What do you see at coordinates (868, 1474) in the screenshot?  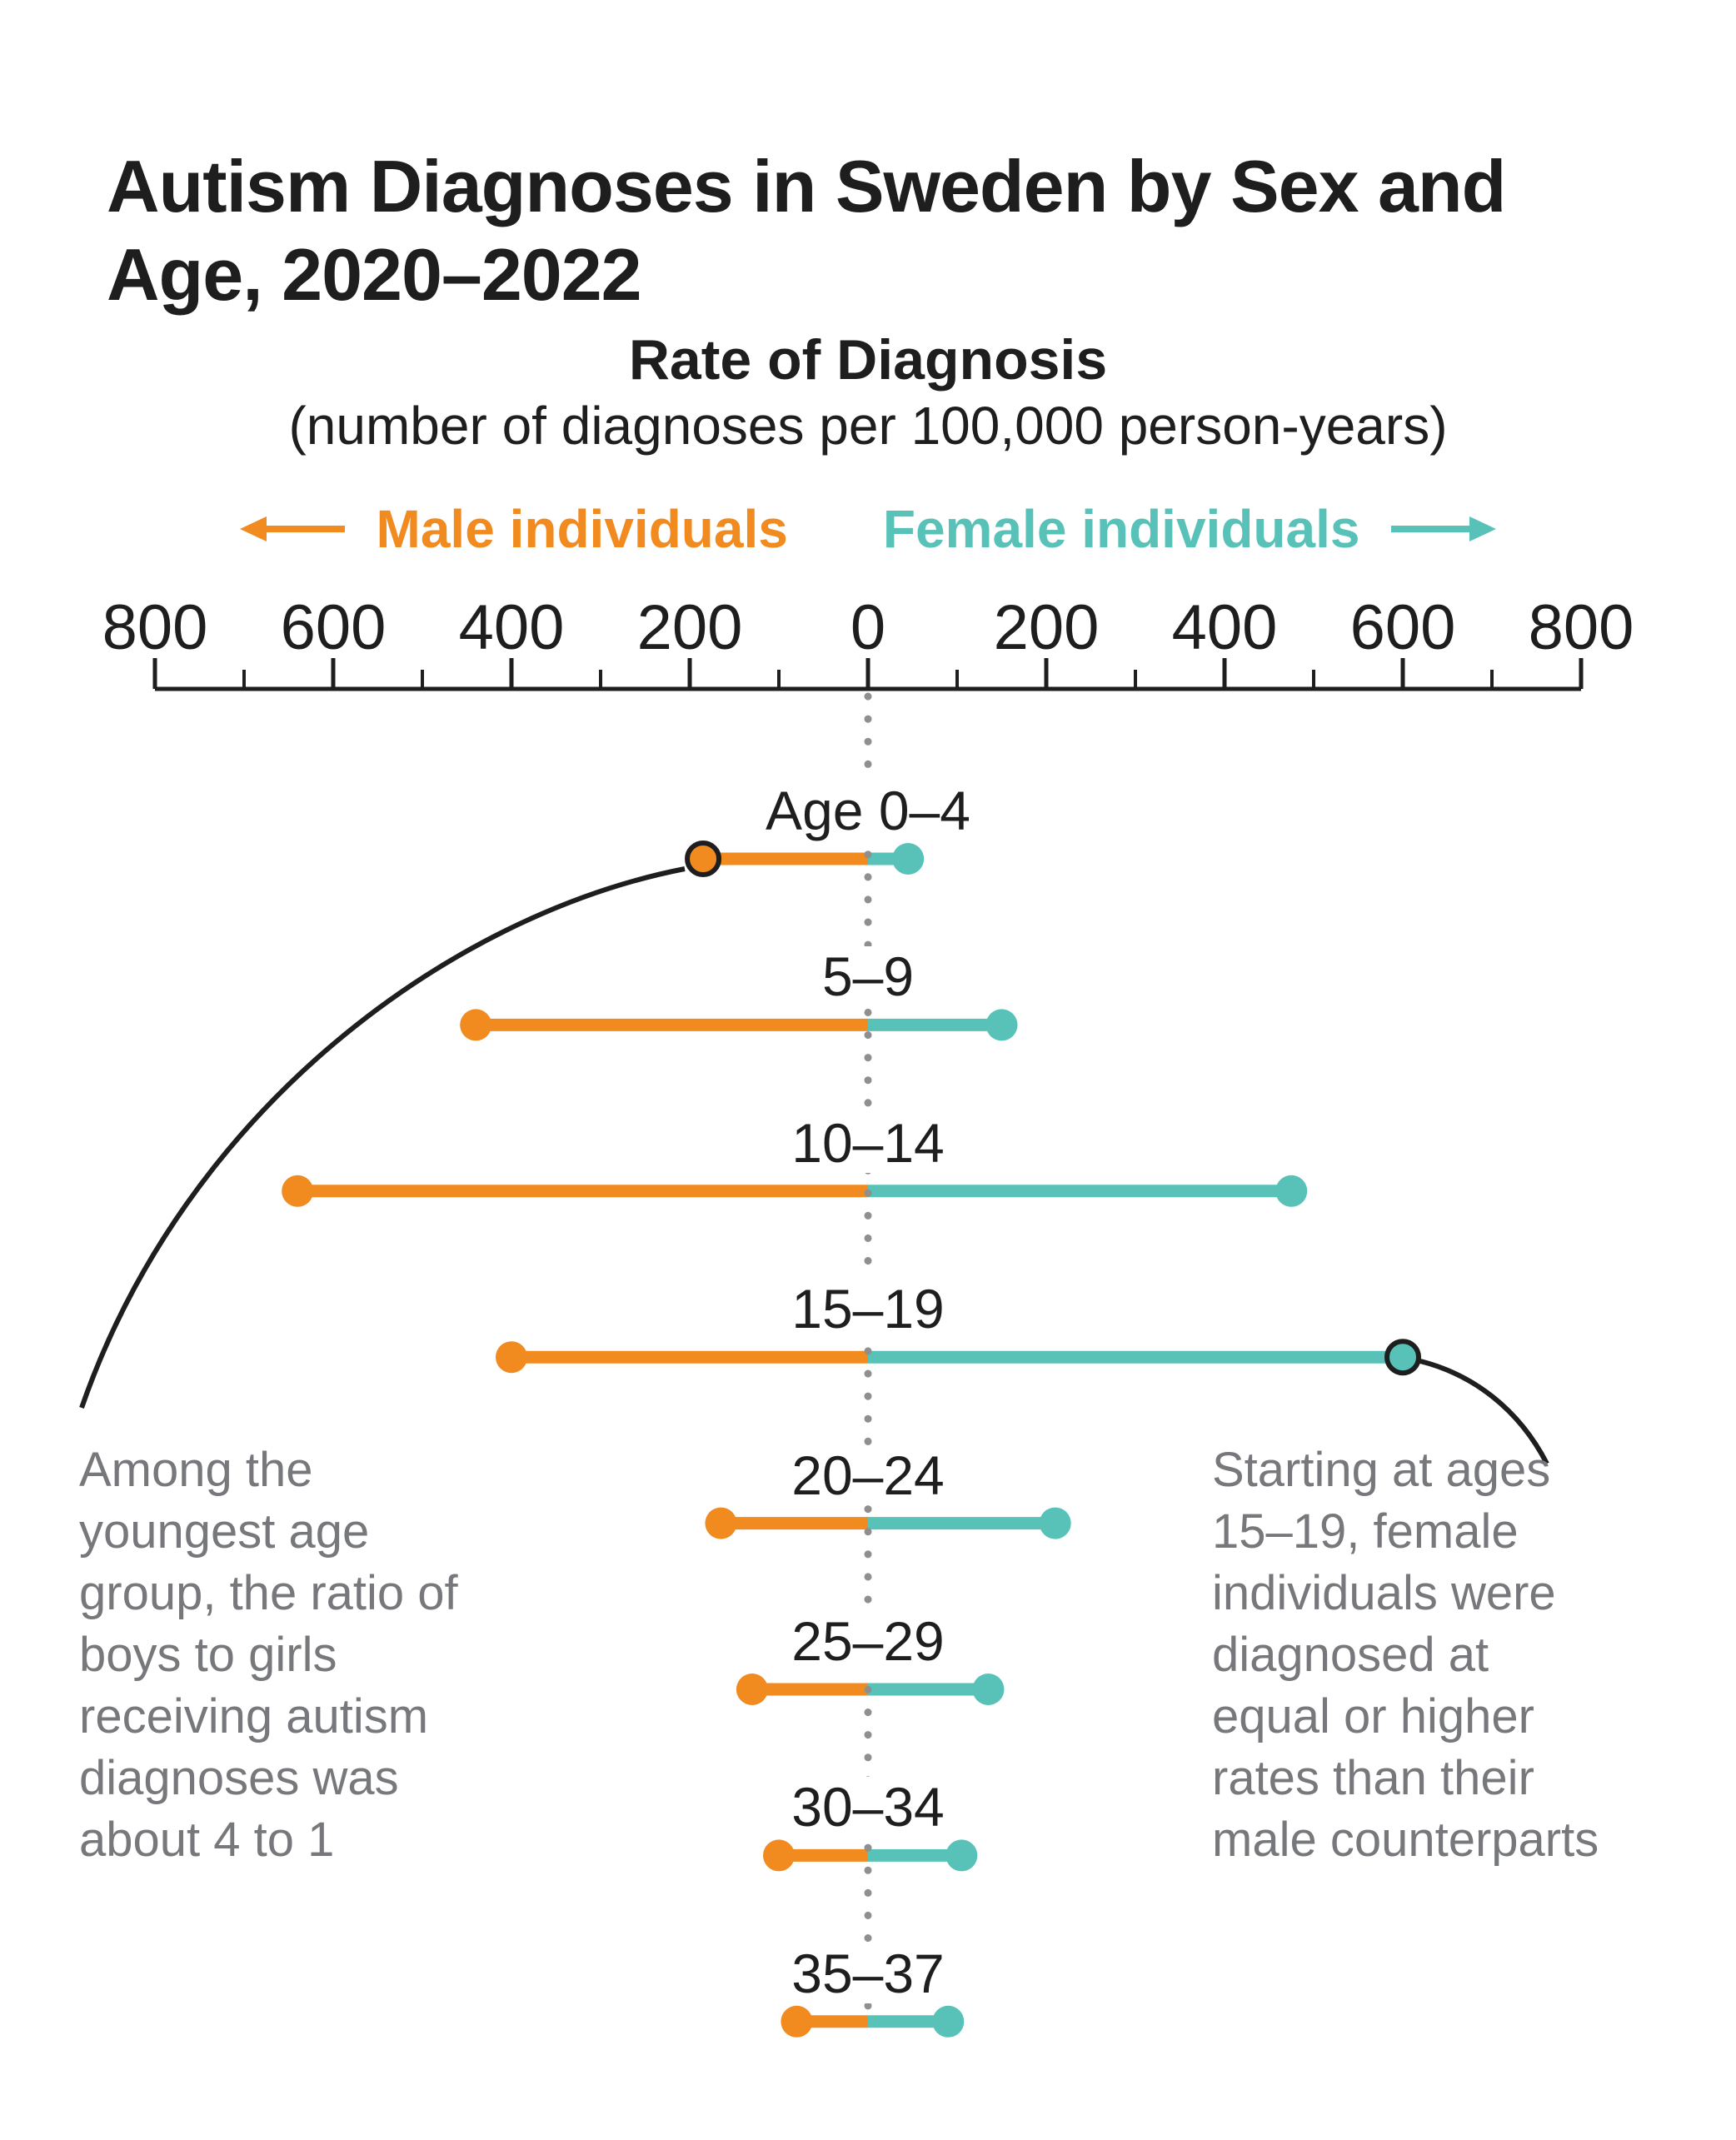 I see `age-label-20-24: 20–24` at bounding box center [868, 1474].